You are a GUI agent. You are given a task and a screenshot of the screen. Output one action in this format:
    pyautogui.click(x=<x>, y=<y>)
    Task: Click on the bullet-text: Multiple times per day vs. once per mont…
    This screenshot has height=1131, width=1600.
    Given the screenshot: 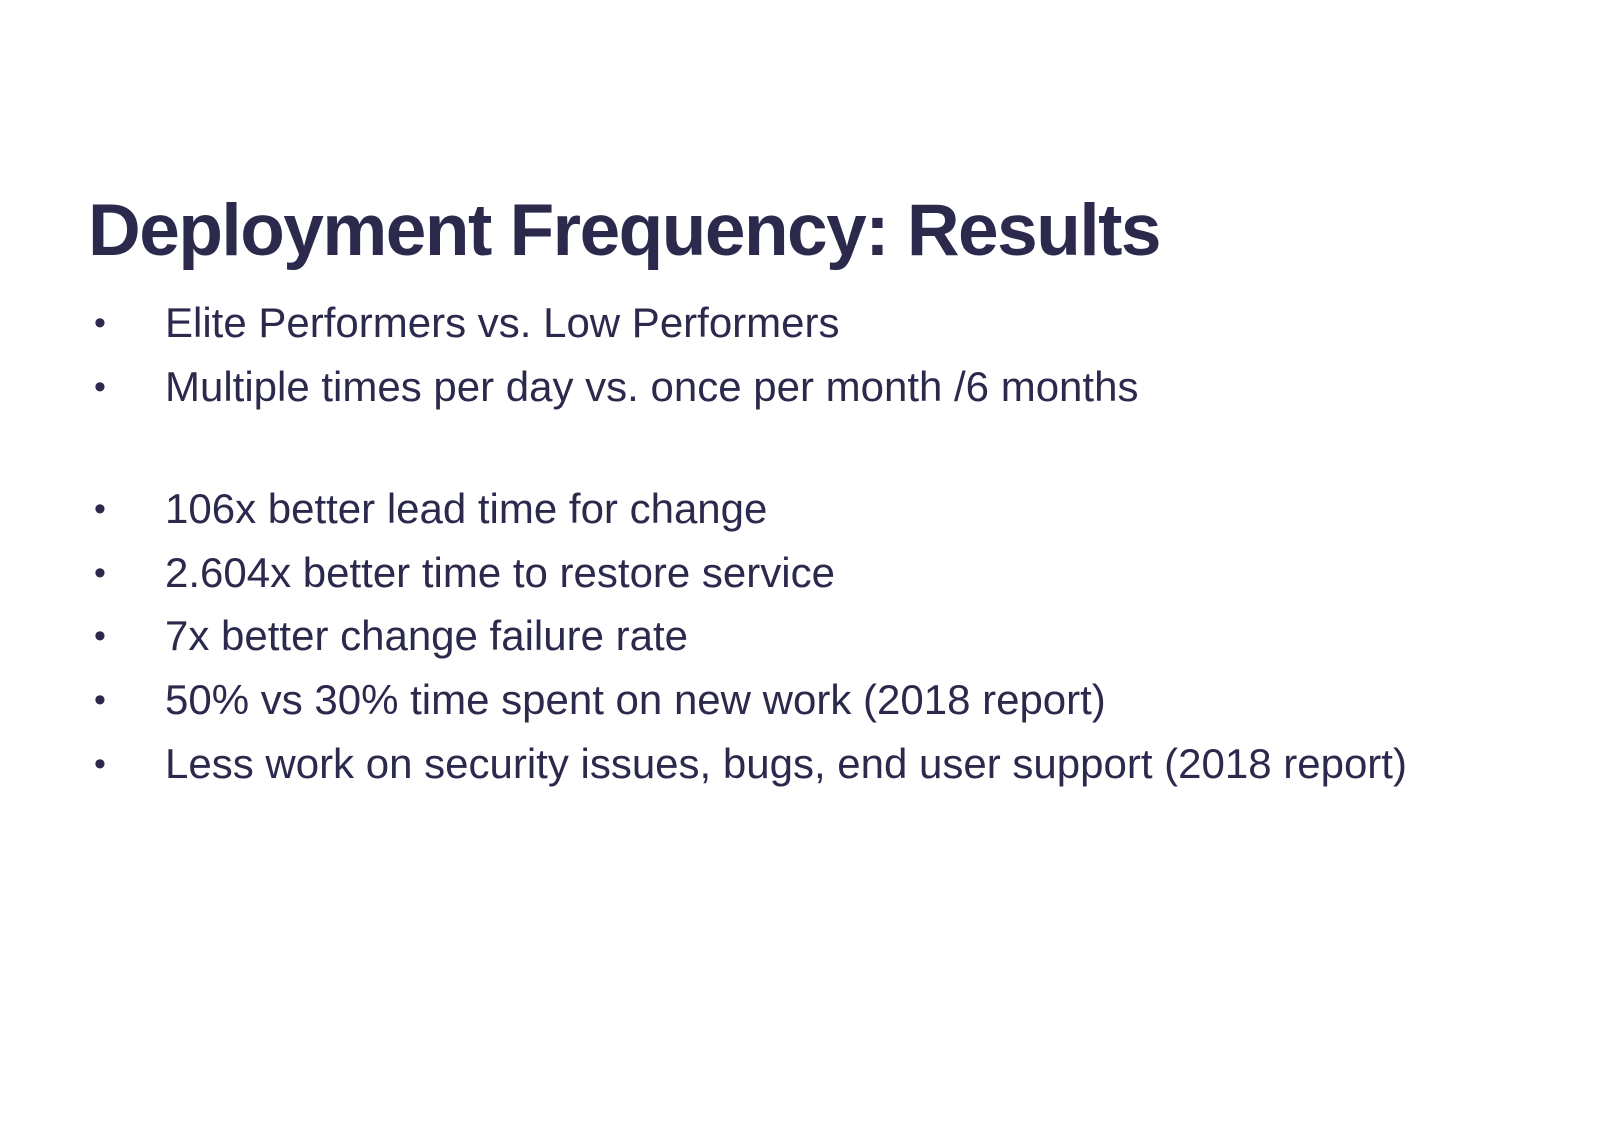 What is the action you would take?
    pyautogui.click(x=652, y=386)
    